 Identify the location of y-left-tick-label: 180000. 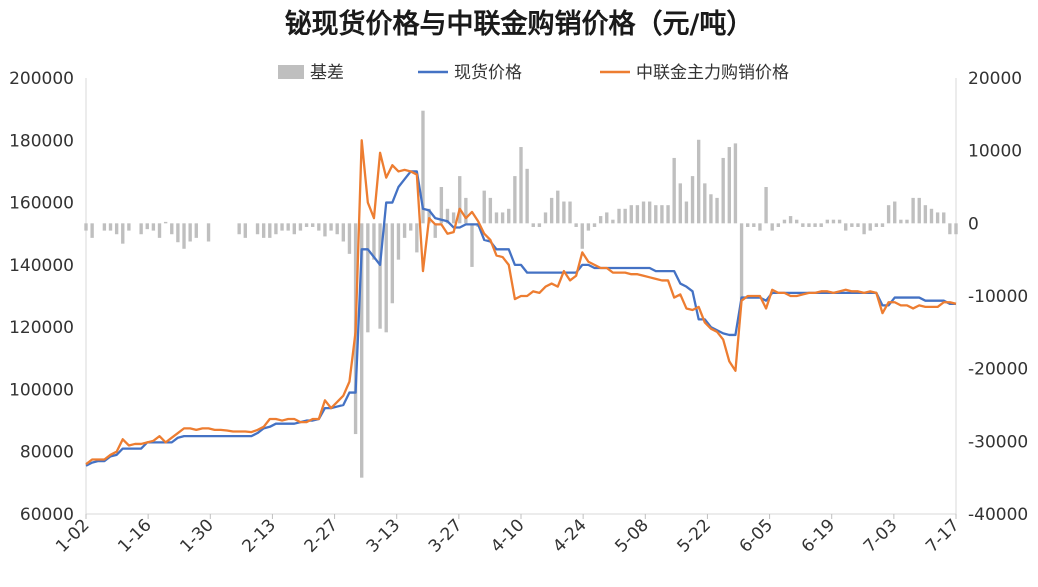
(41, 141).